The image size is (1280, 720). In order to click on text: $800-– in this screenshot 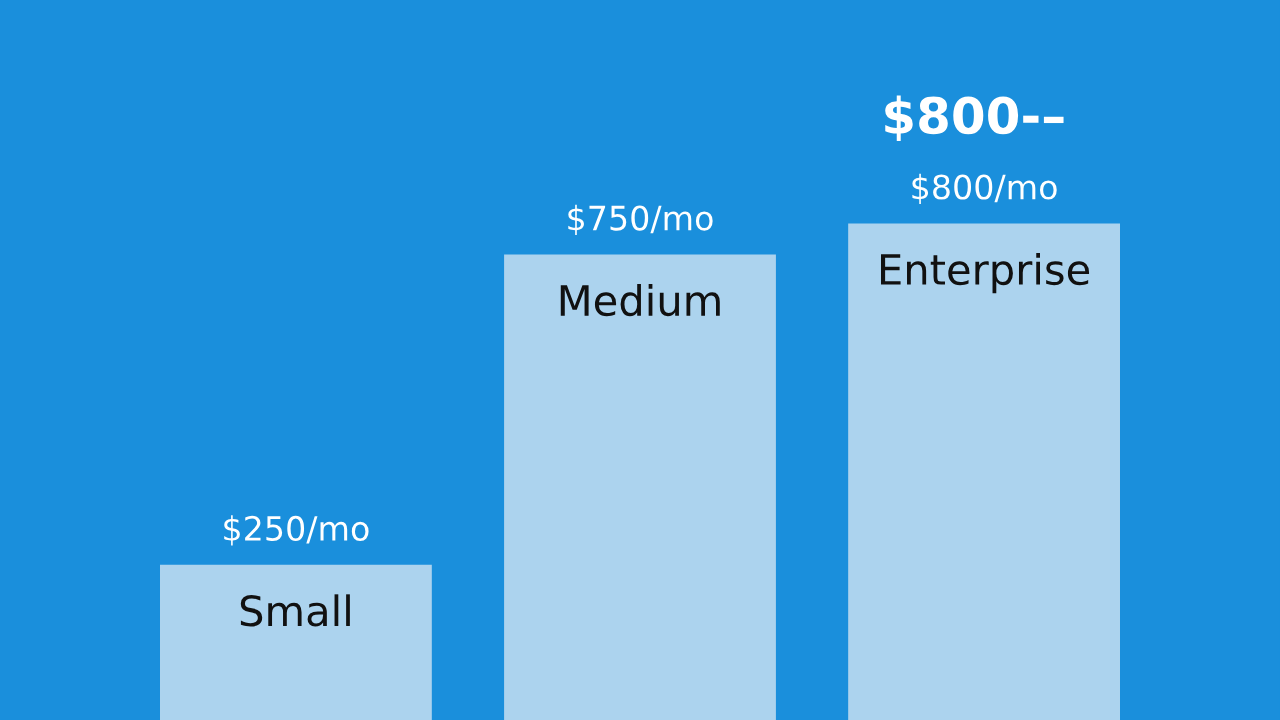, I will do `click(974, 118)`.